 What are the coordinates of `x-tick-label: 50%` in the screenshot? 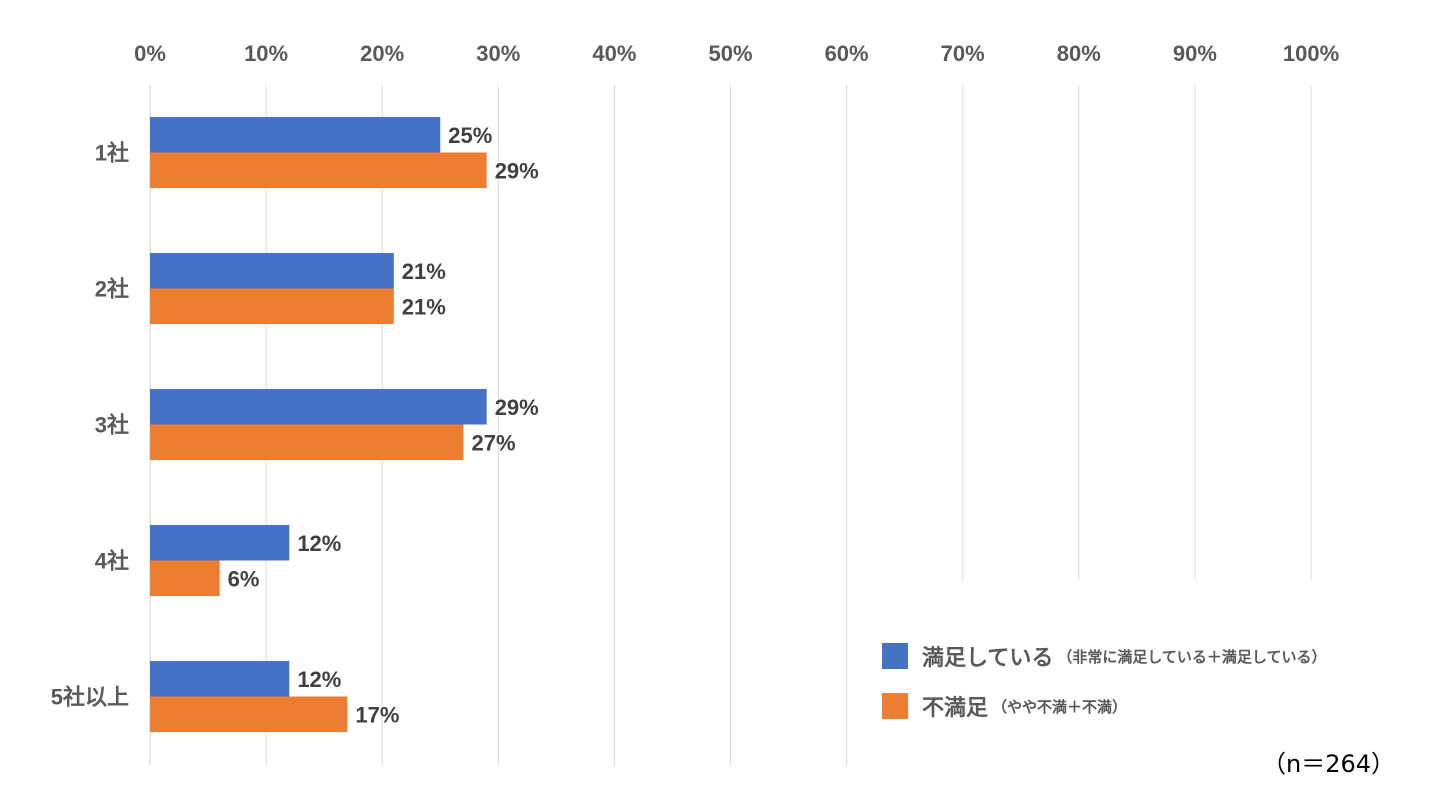 It's located at (730, 53).